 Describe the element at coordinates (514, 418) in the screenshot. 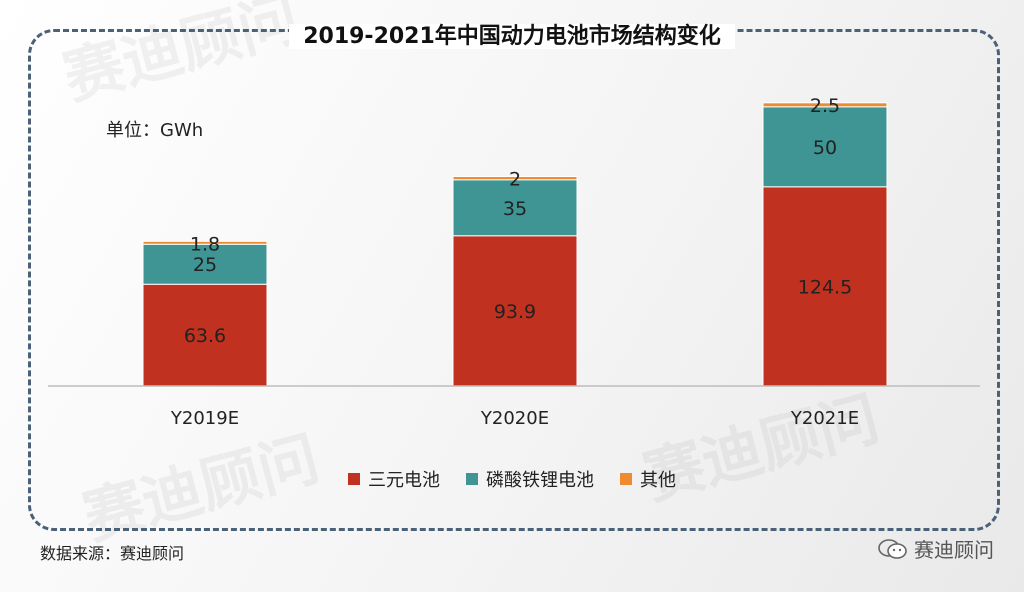

I see `category-label: Y2020E` at that location.